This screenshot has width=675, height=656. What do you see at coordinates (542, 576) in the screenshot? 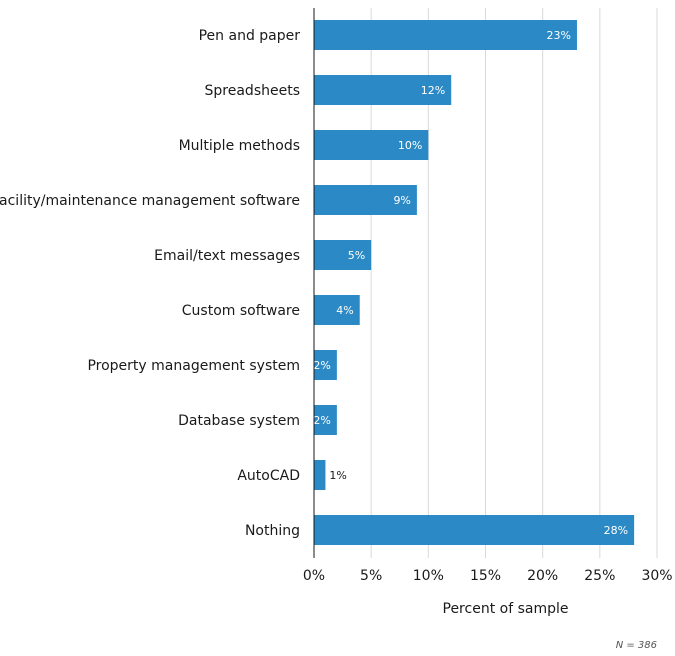
I see `x-tick-20pct: 20%` at bounding box center [542, 576].